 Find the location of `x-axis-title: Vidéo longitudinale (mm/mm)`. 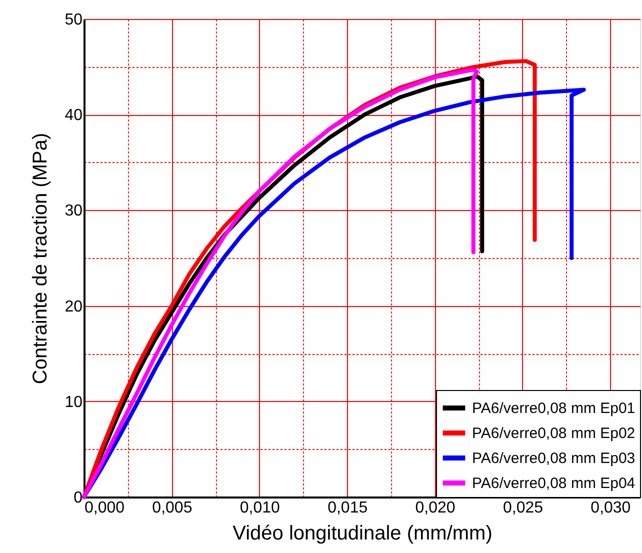

x-axis-title: Vidéo longitudinale (mm/mm) is located at coordinates (362, 533).